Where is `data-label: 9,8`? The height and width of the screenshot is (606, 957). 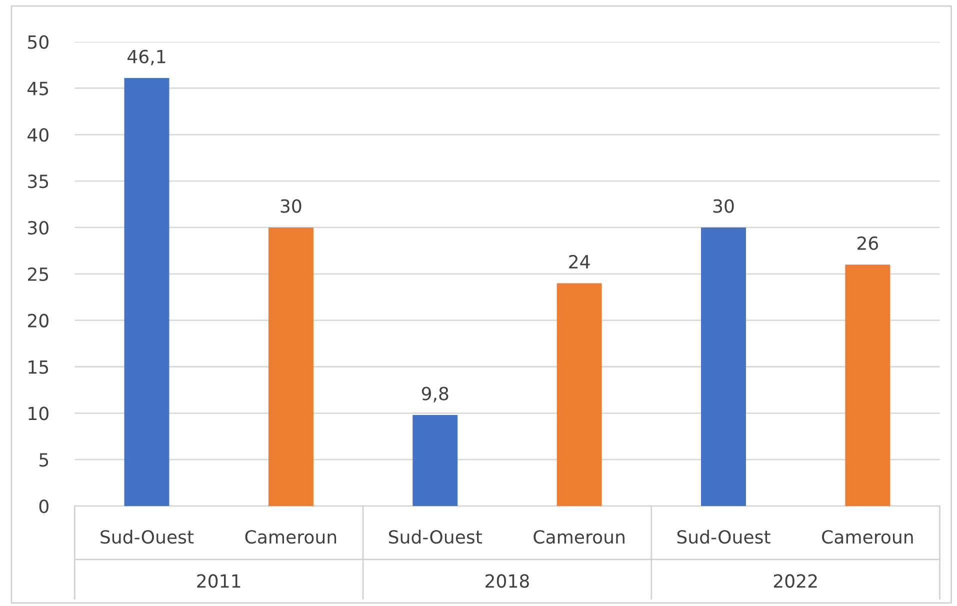
data-label: 9,8 is located at coordinates (435, 394).